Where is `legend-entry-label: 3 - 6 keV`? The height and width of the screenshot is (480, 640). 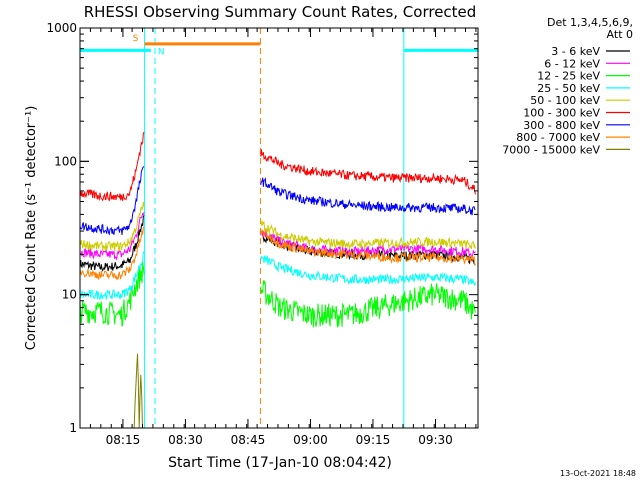 legend-entry-label: 3 - 6 keV is located at coordinates (575, 51).